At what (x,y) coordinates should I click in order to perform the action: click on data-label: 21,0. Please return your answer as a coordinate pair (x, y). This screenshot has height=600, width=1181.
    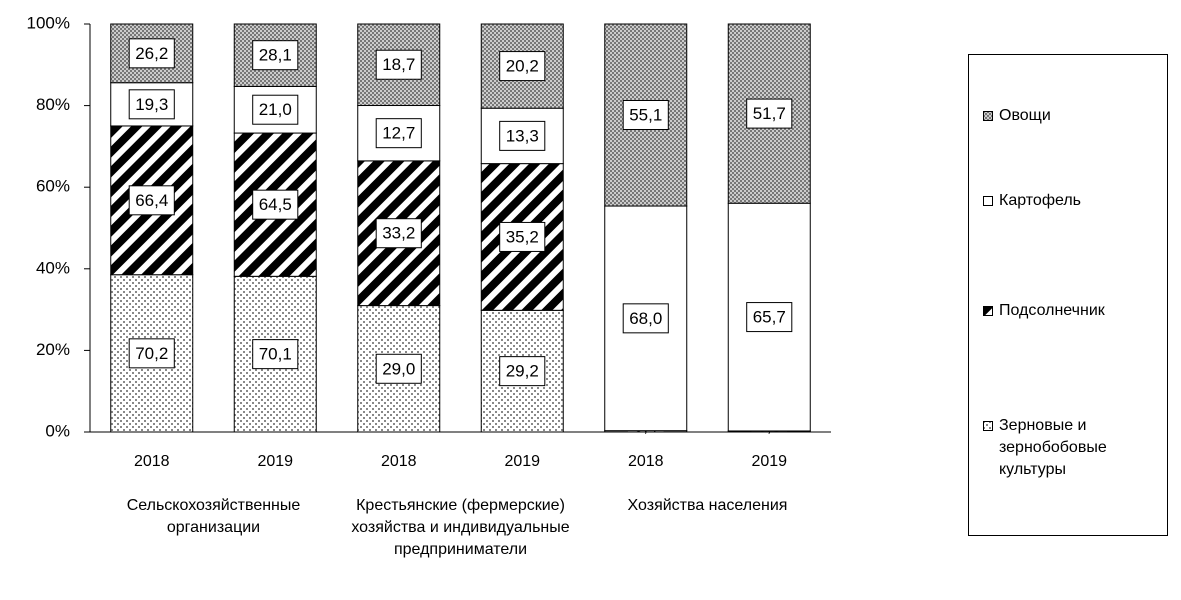
    Looking at the image, I should click on (275, 109).